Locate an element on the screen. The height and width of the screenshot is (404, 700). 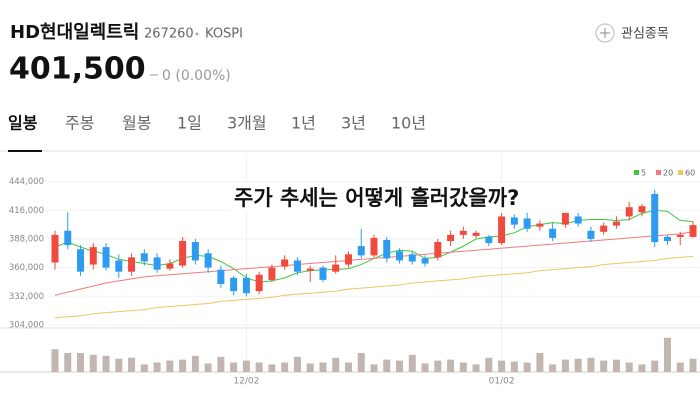
tab: 1일 is located at coordinates (189, 123).